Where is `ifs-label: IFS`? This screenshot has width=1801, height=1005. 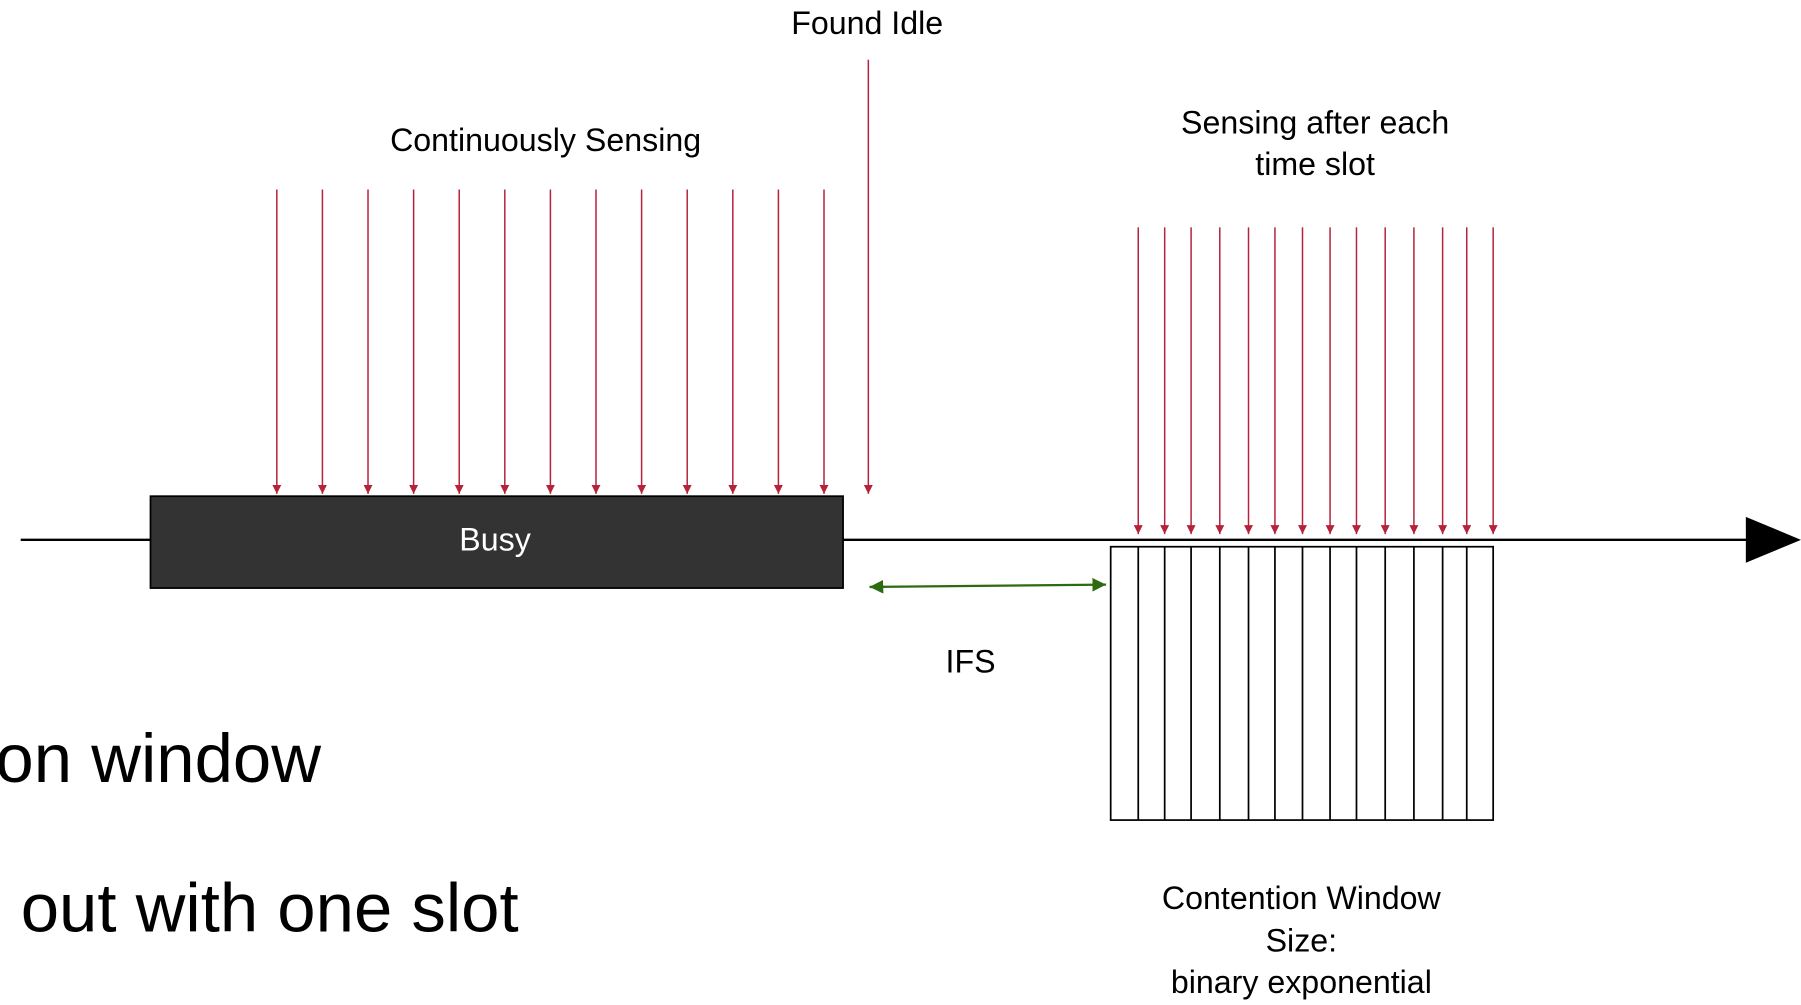
ifs-label: IFS is located at coordinates (971, 661).